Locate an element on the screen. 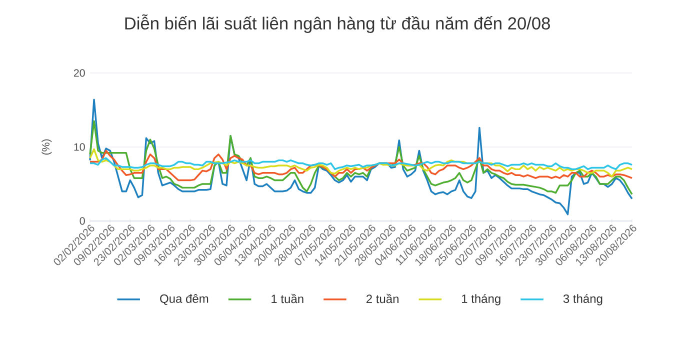  chart-title: Diễn biến lãi suất liên ngân hàng từ đầu năm đến 20/08 is located at coordinates (337, 23).